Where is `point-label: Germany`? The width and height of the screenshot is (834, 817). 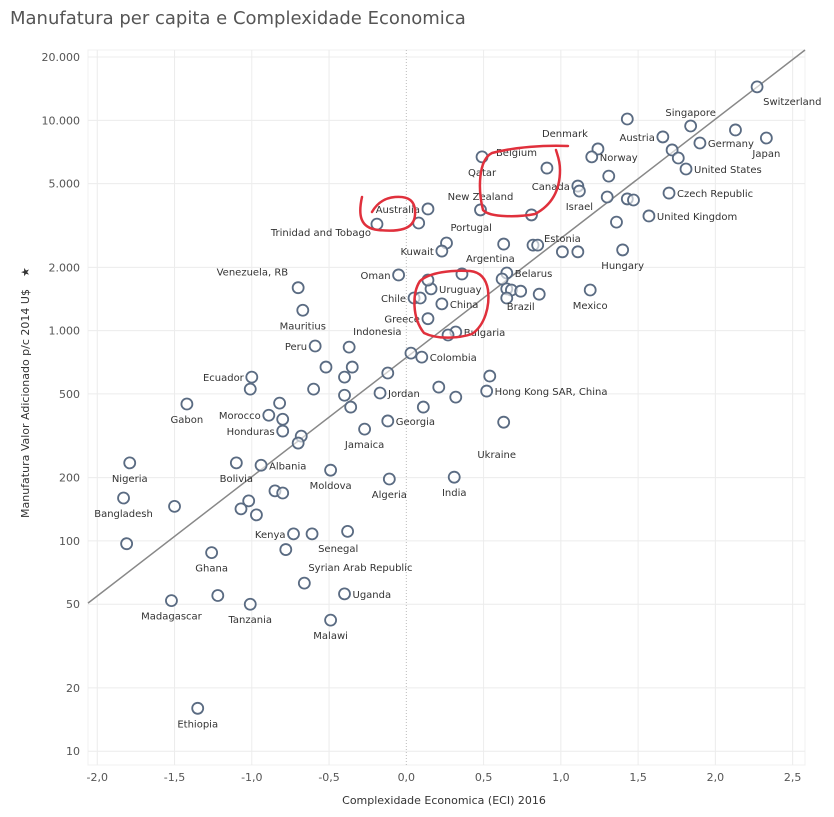 point-label: Germany is located at coordinates (731, 144).